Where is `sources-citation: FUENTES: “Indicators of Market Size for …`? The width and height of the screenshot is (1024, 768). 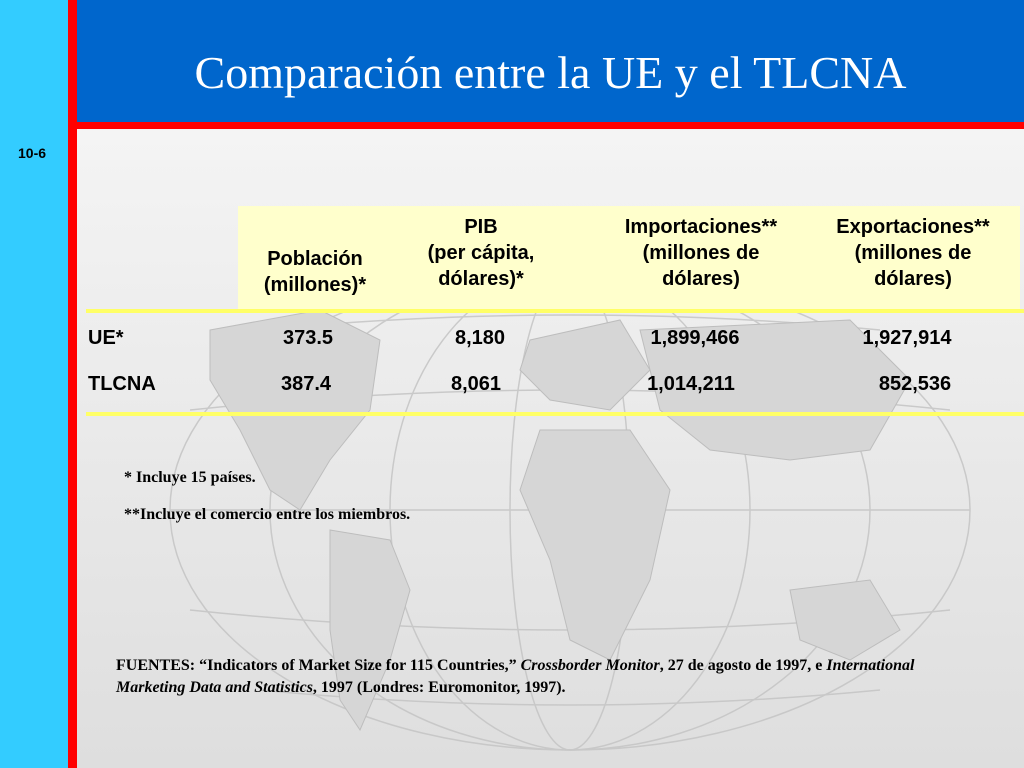
sources-citation: FUENTES: “Indicators of Market Size for … is located at coordinates (516, 677).